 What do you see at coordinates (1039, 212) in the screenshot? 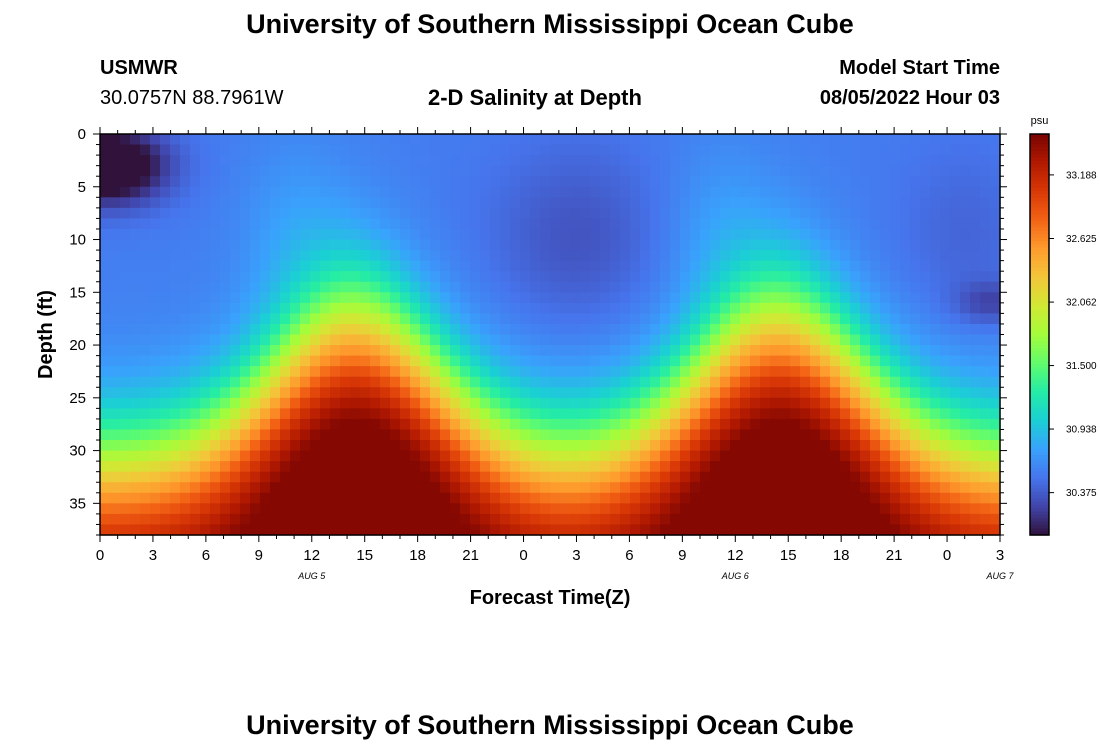
I see `colorbar-segment` at bounding box center [1039, 212].